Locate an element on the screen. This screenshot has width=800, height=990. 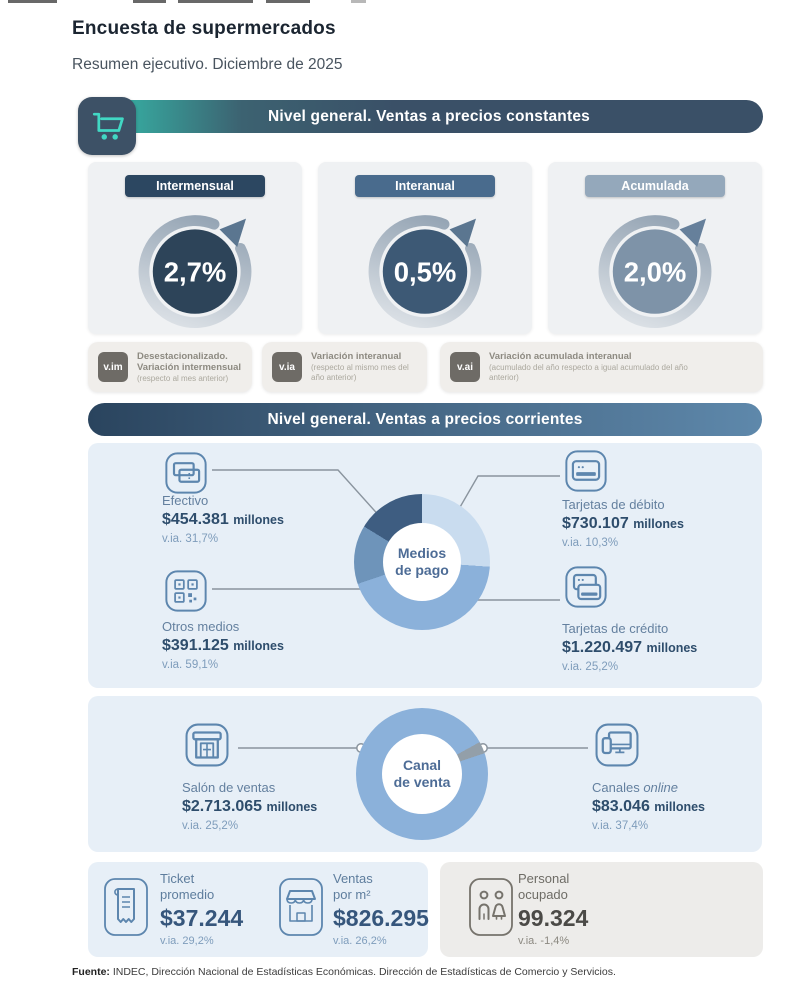
gauge-pill-label: Acumulada is located at coordinates (655, 186).